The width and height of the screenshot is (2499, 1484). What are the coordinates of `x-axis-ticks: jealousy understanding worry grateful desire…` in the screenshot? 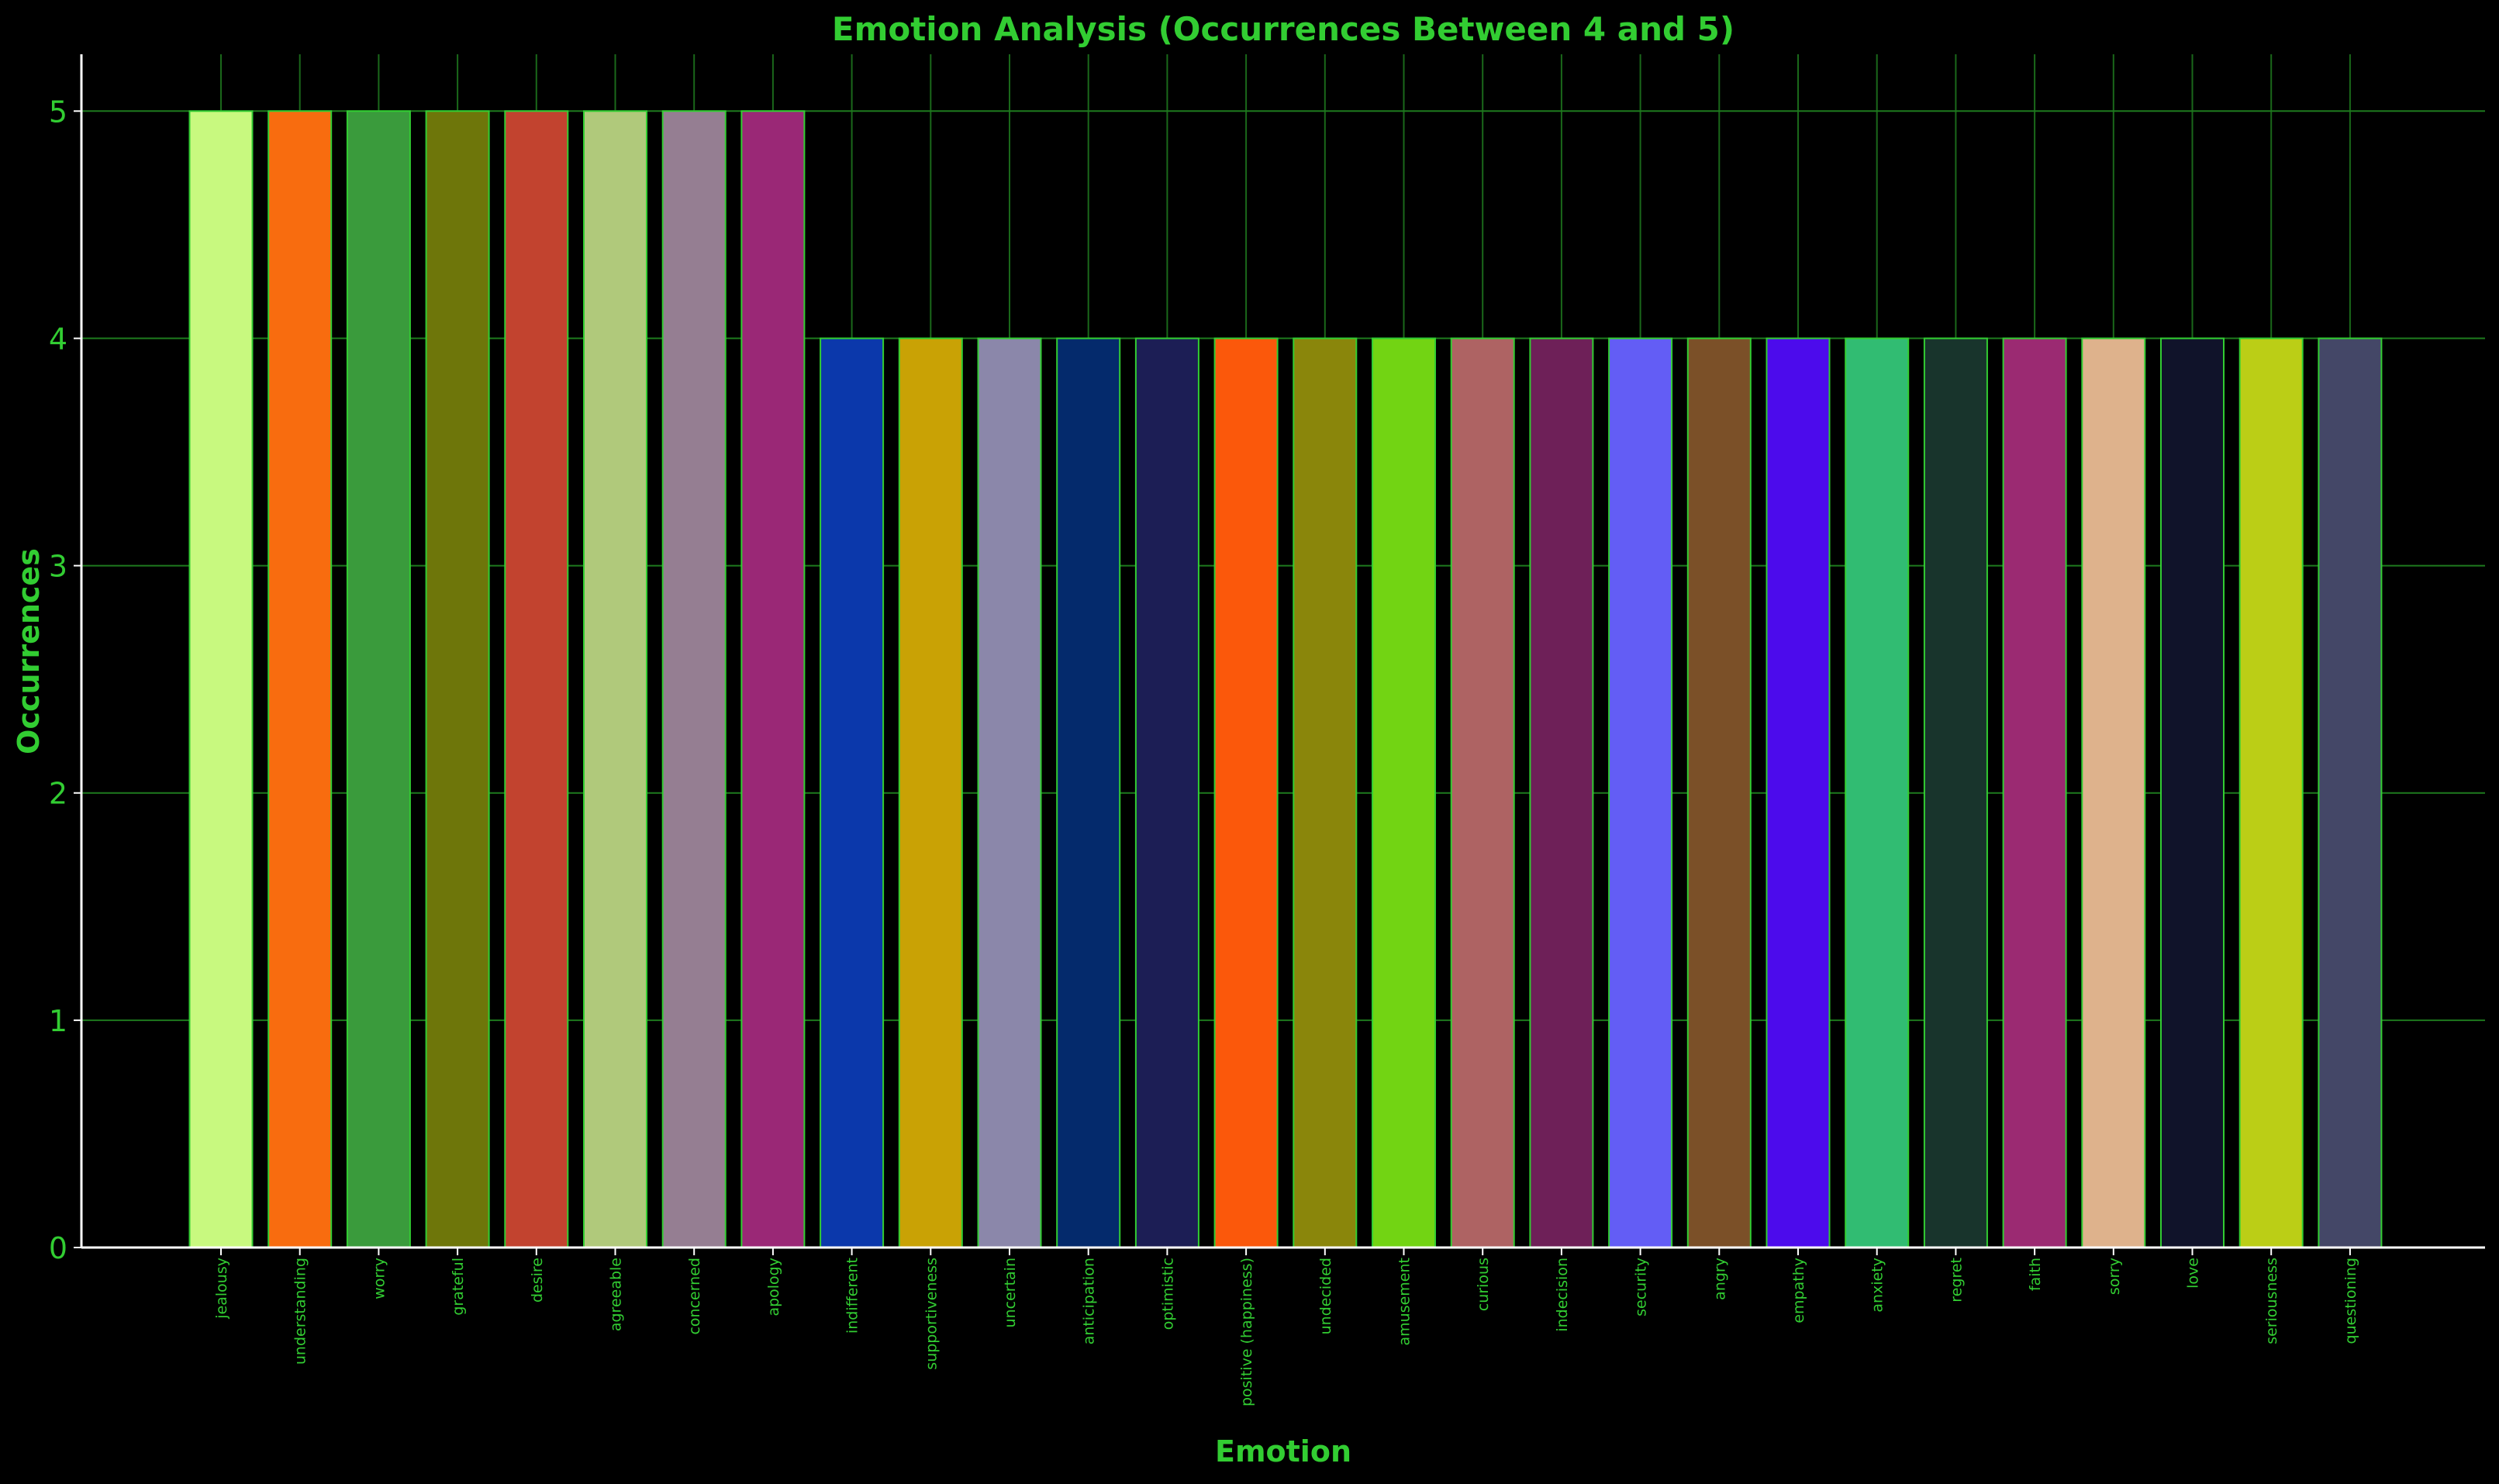 It's located at (1286, 1327).